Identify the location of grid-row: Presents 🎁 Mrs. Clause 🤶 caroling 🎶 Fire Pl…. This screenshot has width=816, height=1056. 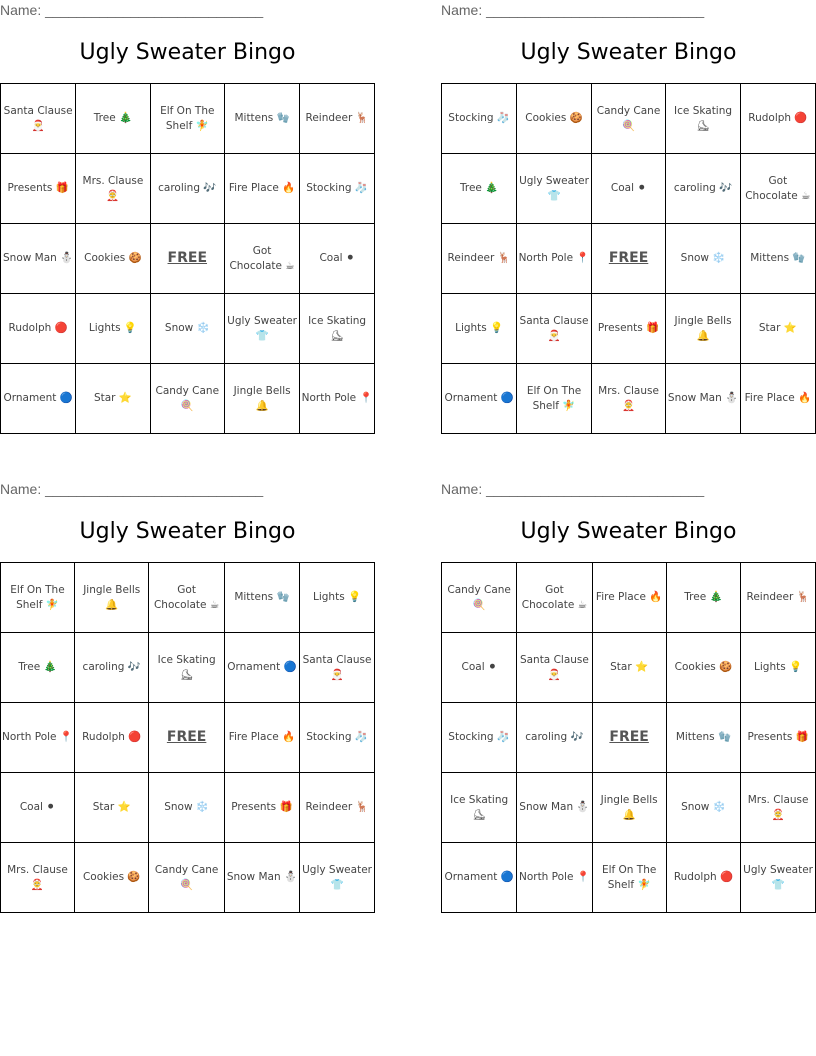
(187, 188).